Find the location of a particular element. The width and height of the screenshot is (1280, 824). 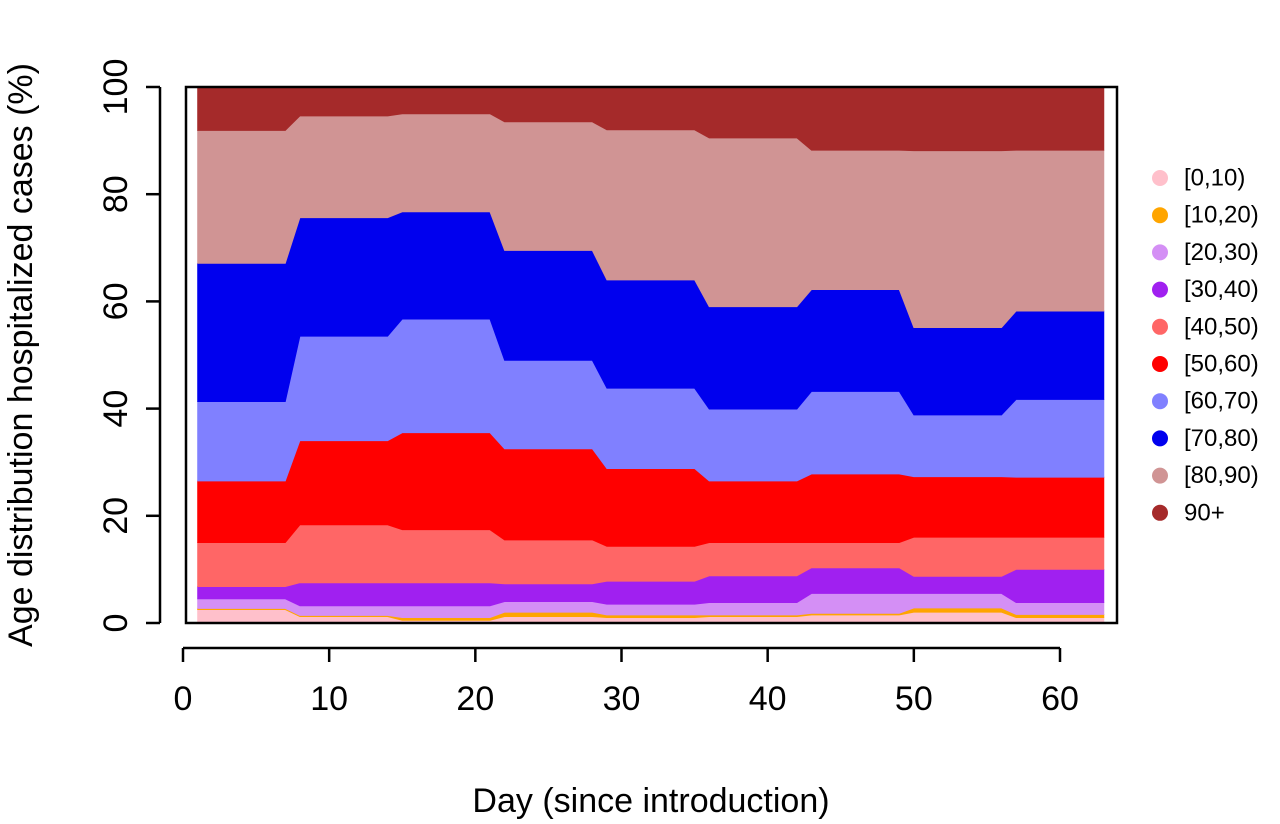

x-axis: 0 10 20 30 40 50 60 is located at coordinates (626, 682).